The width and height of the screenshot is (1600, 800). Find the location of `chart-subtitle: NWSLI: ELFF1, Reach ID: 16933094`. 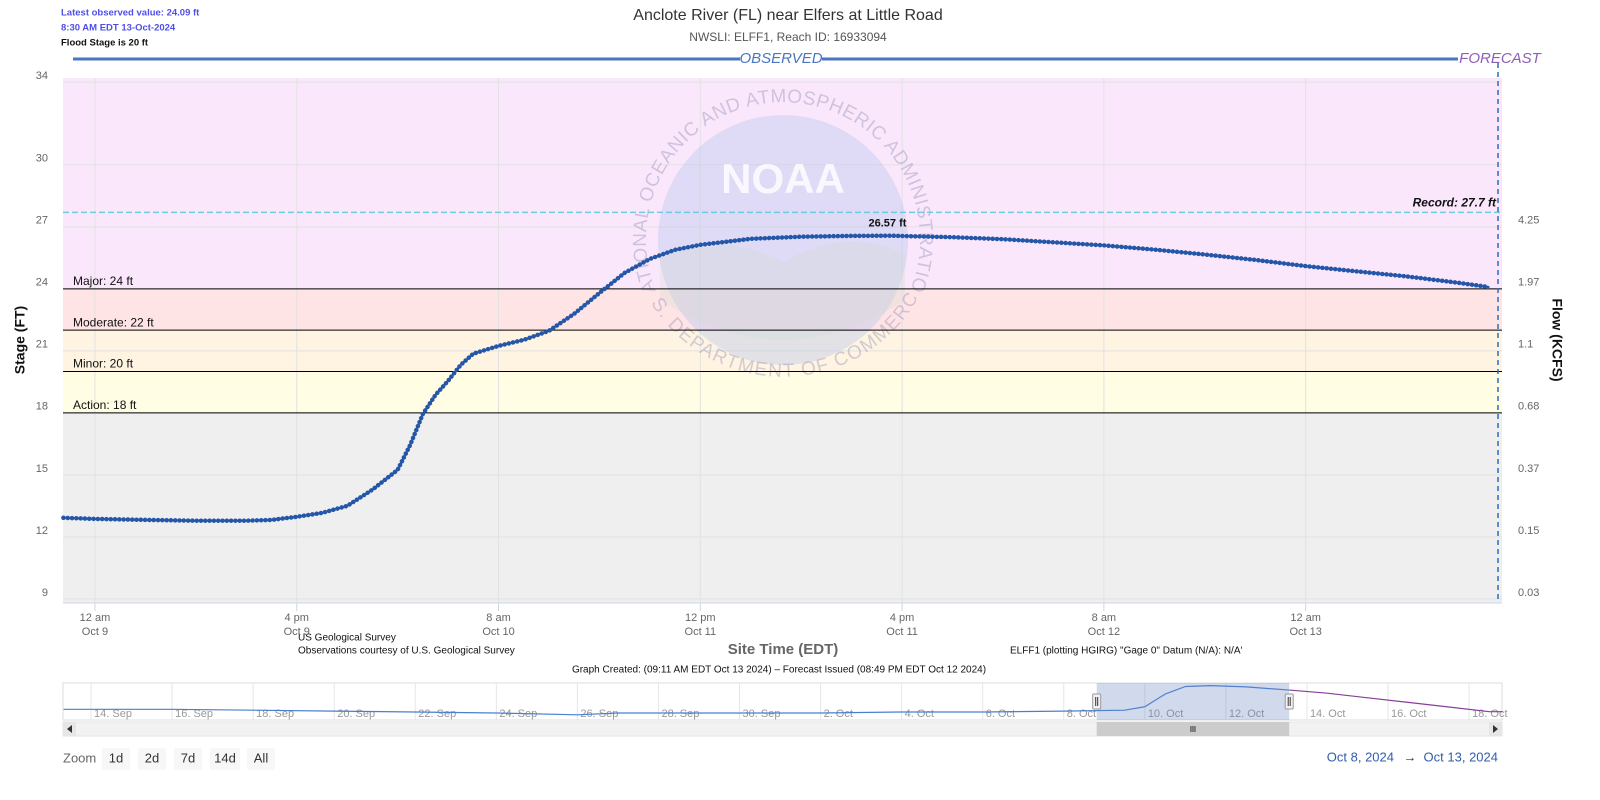

chart-subtitle: NWSLI: ELFF1, Reach ID: 16933094 is located at coordinates (788, 37).